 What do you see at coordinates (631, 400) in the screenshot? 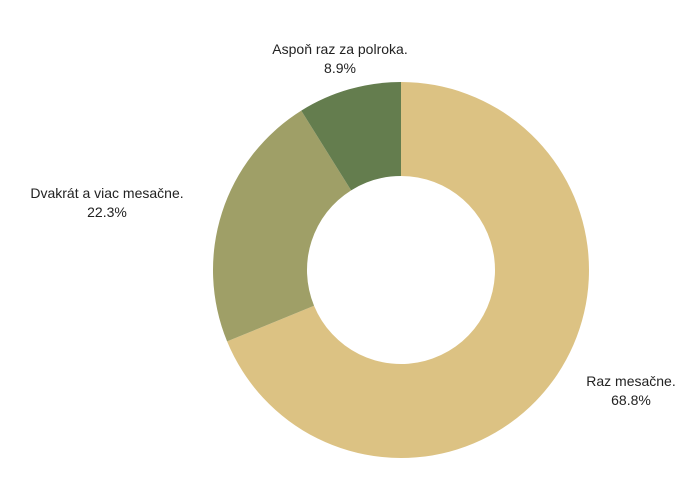
I see `slice-percent-label: 68.8%` at bounding box center [631, 400].